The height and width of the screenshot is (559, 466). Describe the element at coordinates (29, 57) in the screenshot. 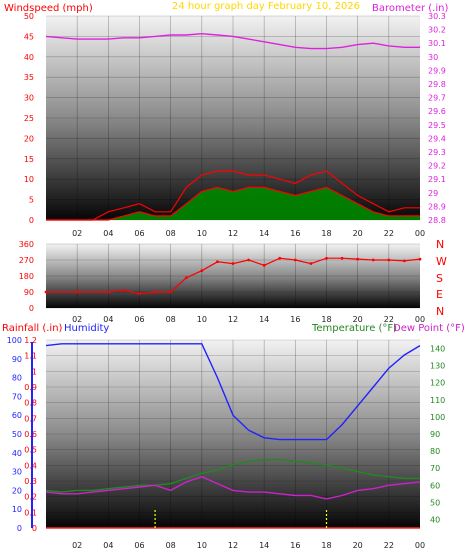

I see `wind-tick-40: 40` at that location.